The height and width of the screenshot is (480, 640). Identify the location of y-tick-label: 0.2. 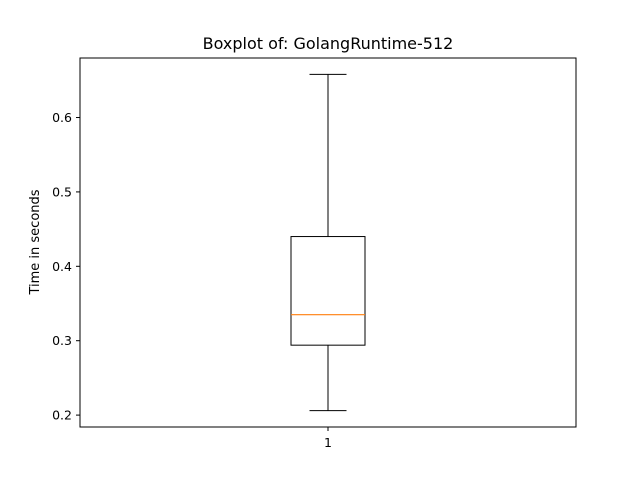
(62, 415).